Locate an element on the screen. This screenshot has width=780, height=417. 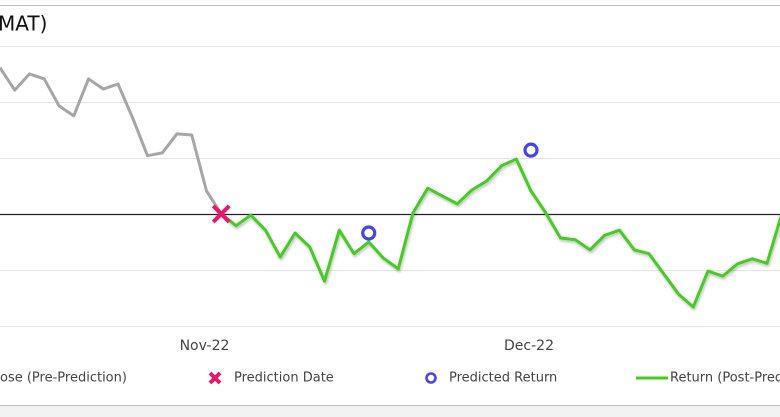
legend-label: Predicted Return is located at coordinates (503, 378).